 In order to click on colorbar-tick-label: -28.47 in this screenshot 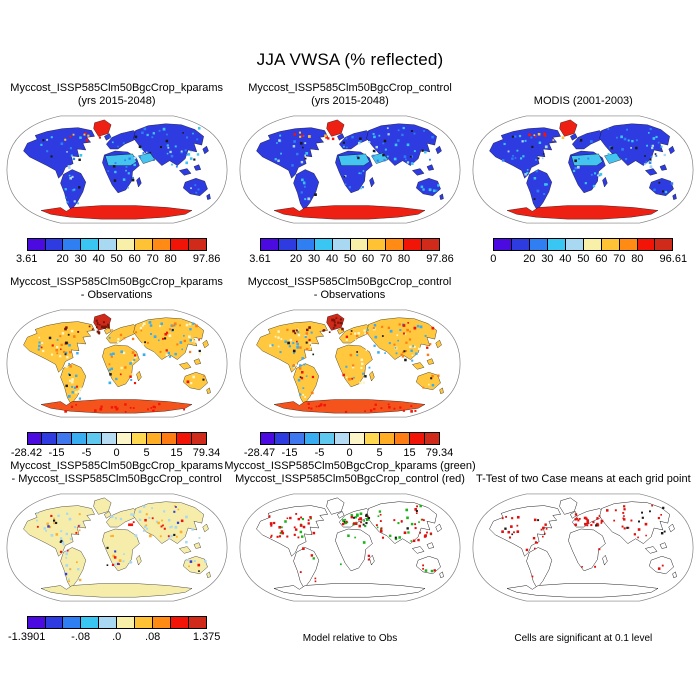, I will do `click(259, 453)`.